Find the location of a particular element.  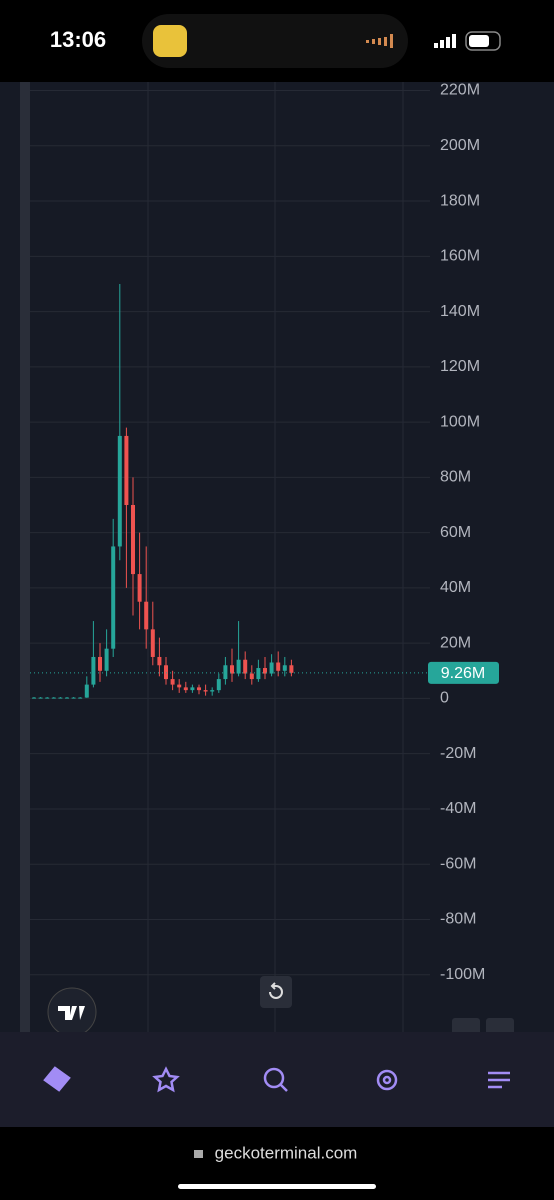

browser-bar is located at coordinates (277, 1163).